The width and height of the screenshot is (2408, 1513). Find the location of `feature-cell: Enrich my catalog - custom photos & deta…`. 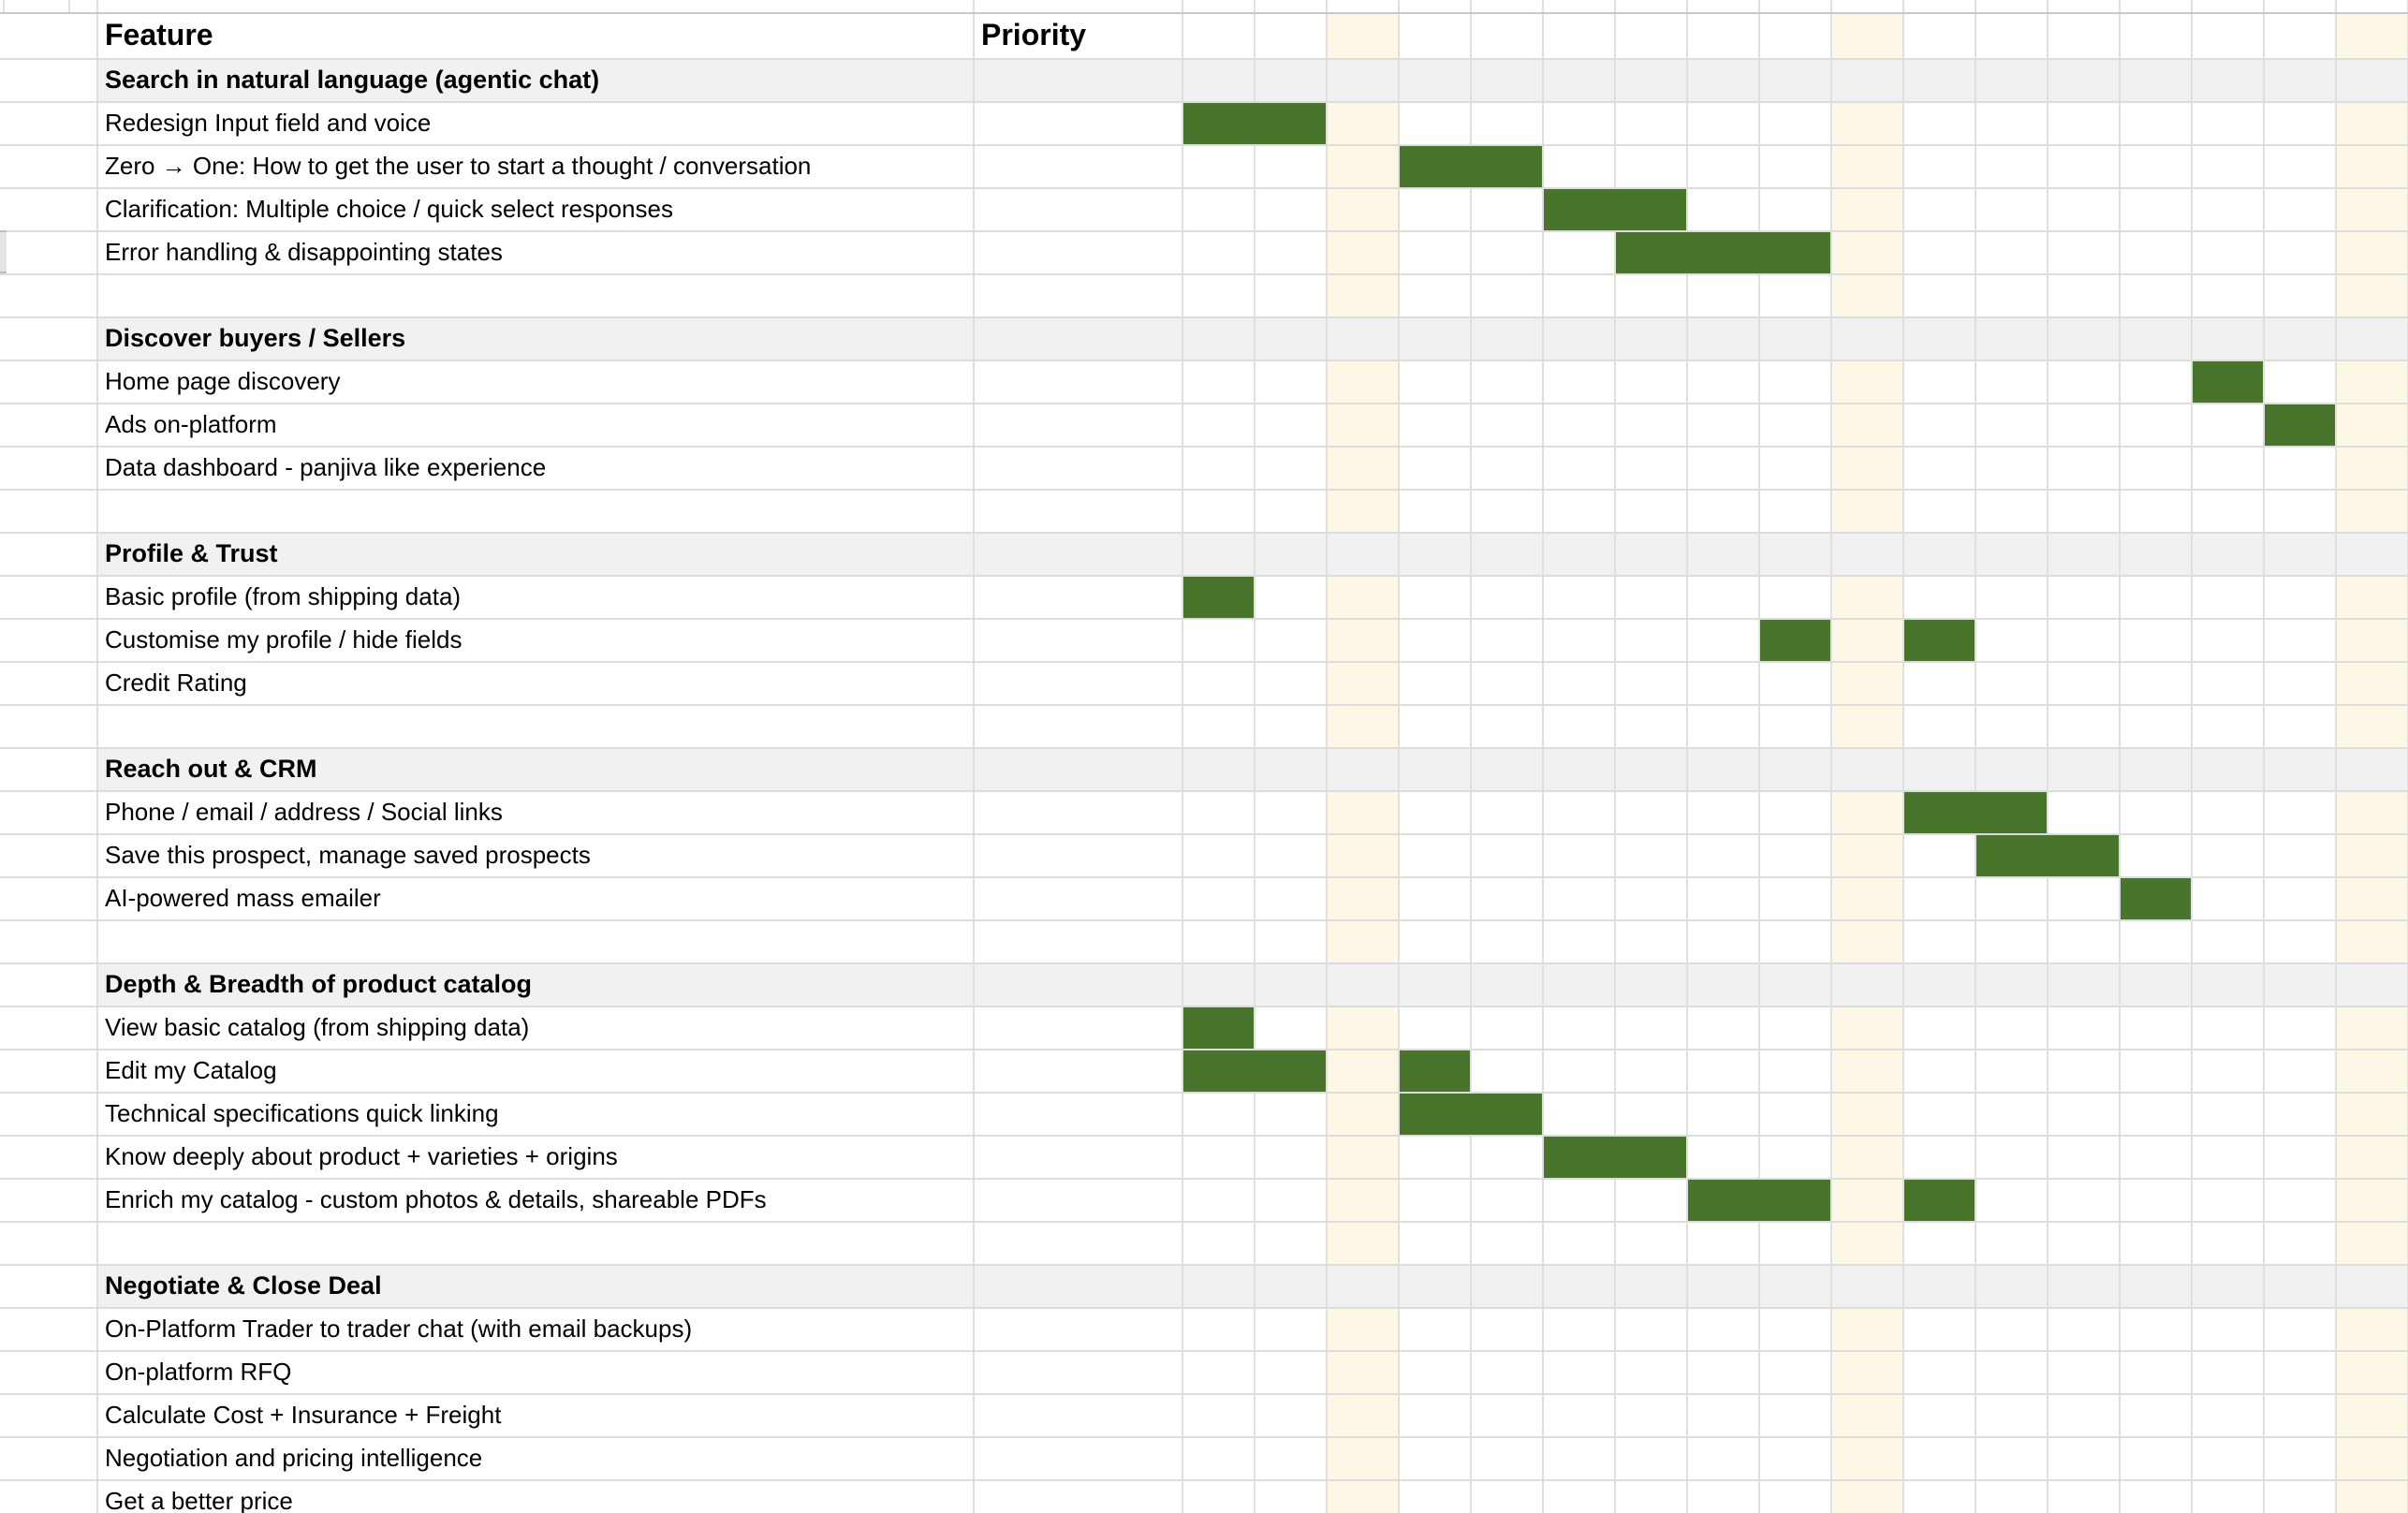

feature-cell: Enrich my catalog - custom photos & deta… is located at coordinates (436, 1199).